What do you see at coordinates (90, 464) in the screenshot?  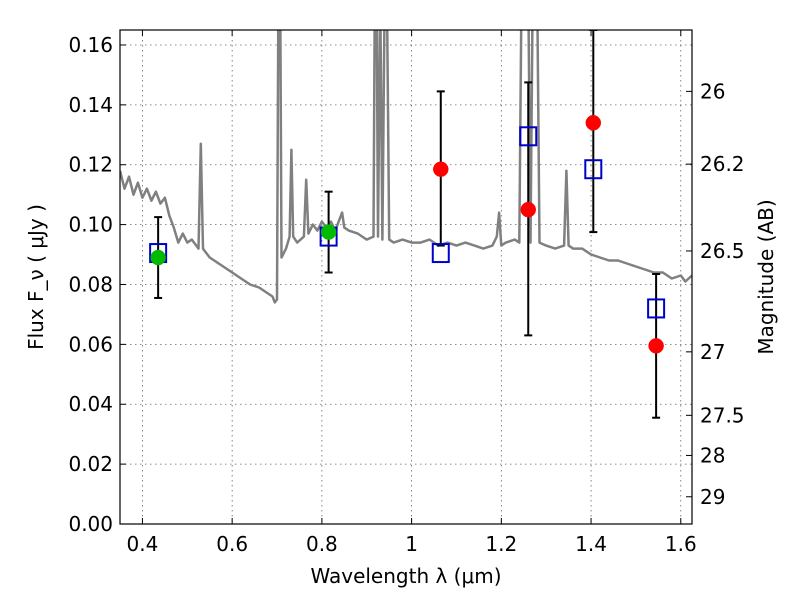 I see `y-tick-label: 0.02` at bounding box center [90, 464].